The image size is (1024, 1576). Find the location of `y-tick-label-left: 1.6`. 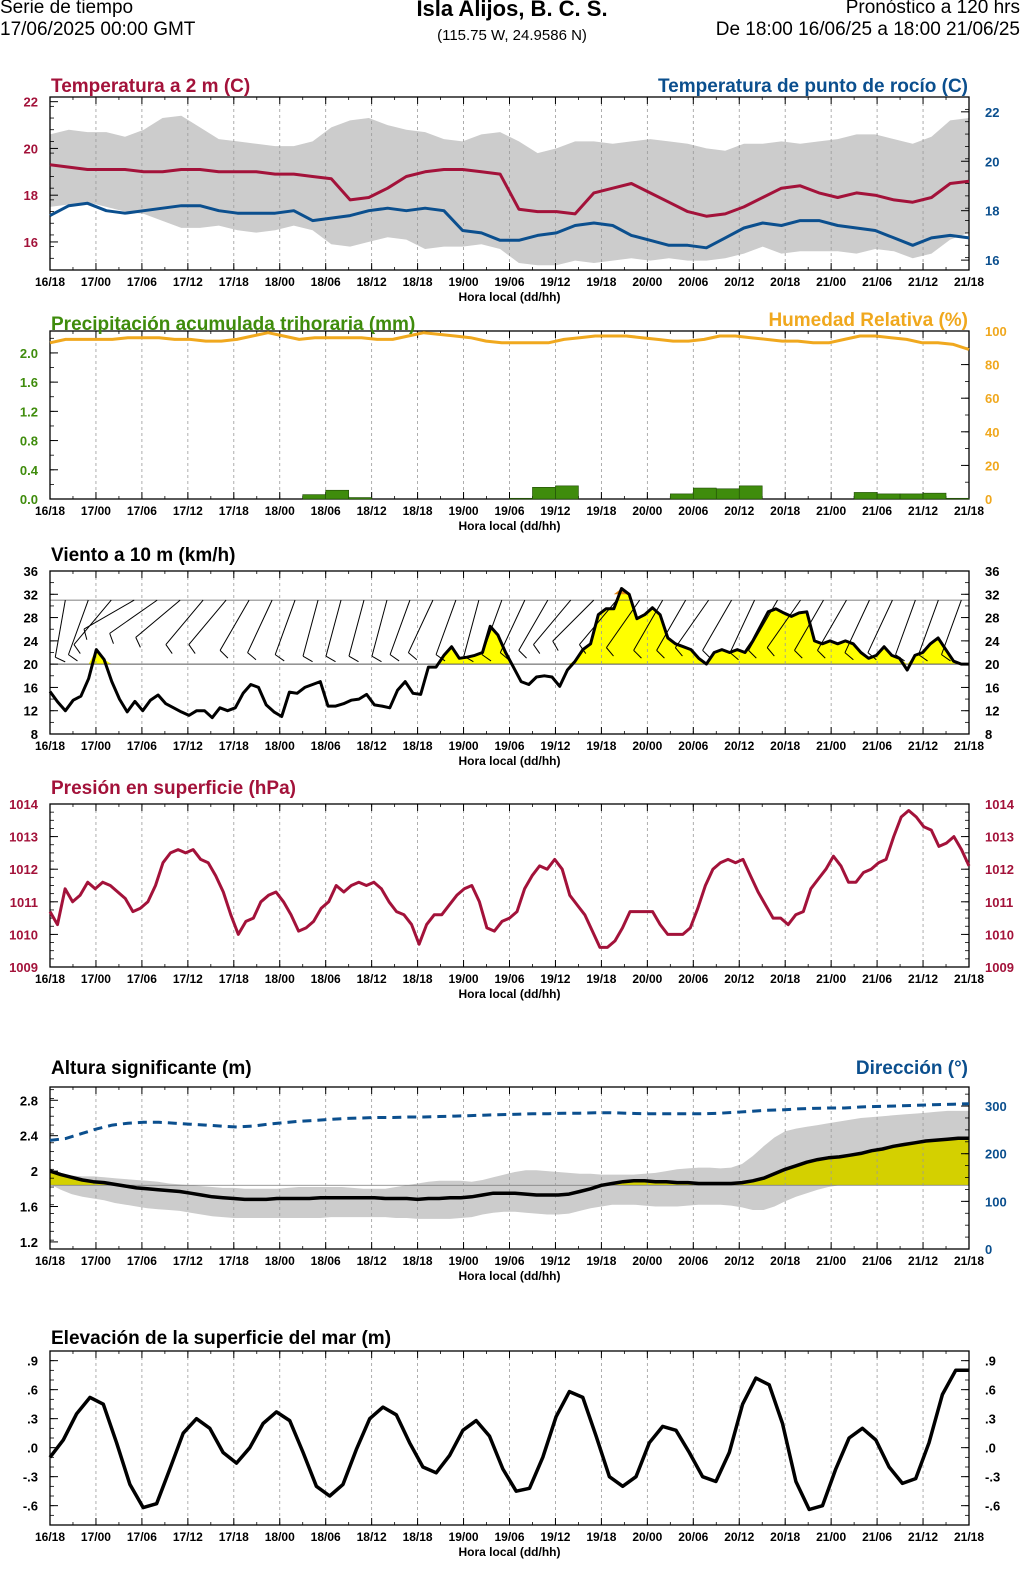

y-tick-label-left: 1.6 is located at coordinates (29, 382).